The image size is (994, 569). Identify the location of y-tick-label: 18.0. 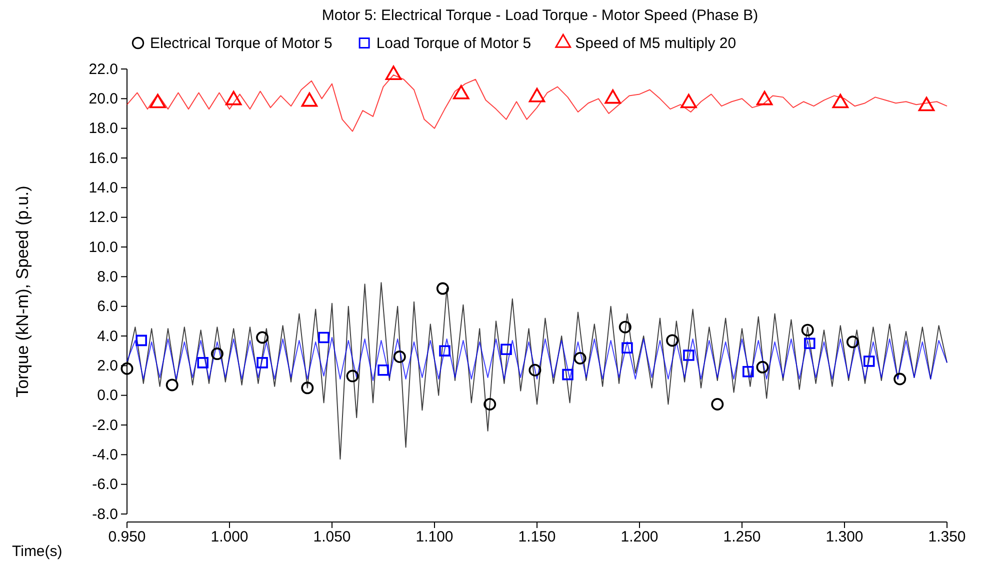
(103, 129).